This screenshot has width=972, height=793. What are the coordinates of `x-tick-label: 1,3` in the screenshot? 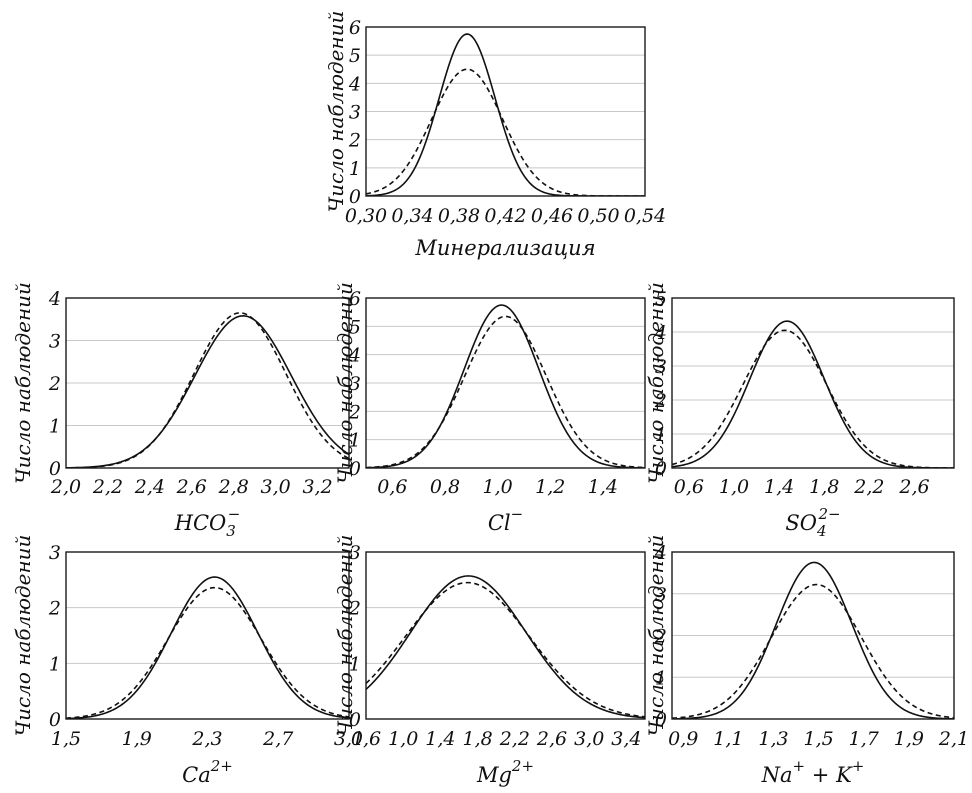 It's located at (773, 739).